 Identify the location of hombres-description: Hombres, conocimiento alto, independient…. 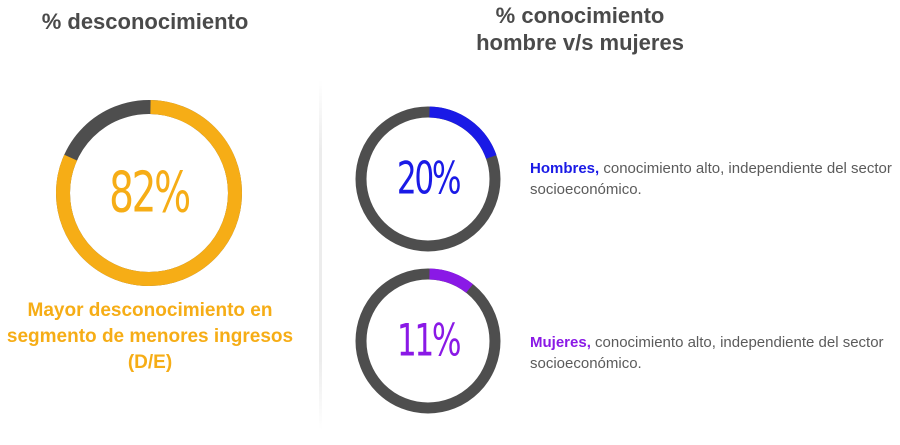
(715, 179).